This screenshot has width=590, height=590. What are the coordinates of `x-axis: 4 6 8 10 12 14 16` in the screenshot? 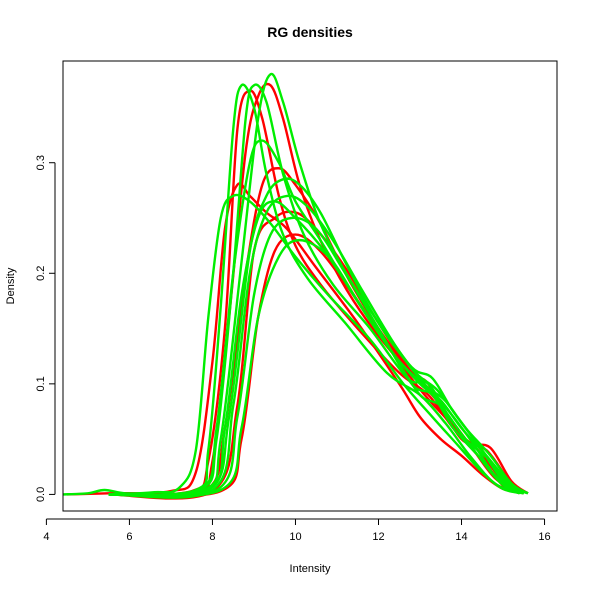 It's located at (297, 530).